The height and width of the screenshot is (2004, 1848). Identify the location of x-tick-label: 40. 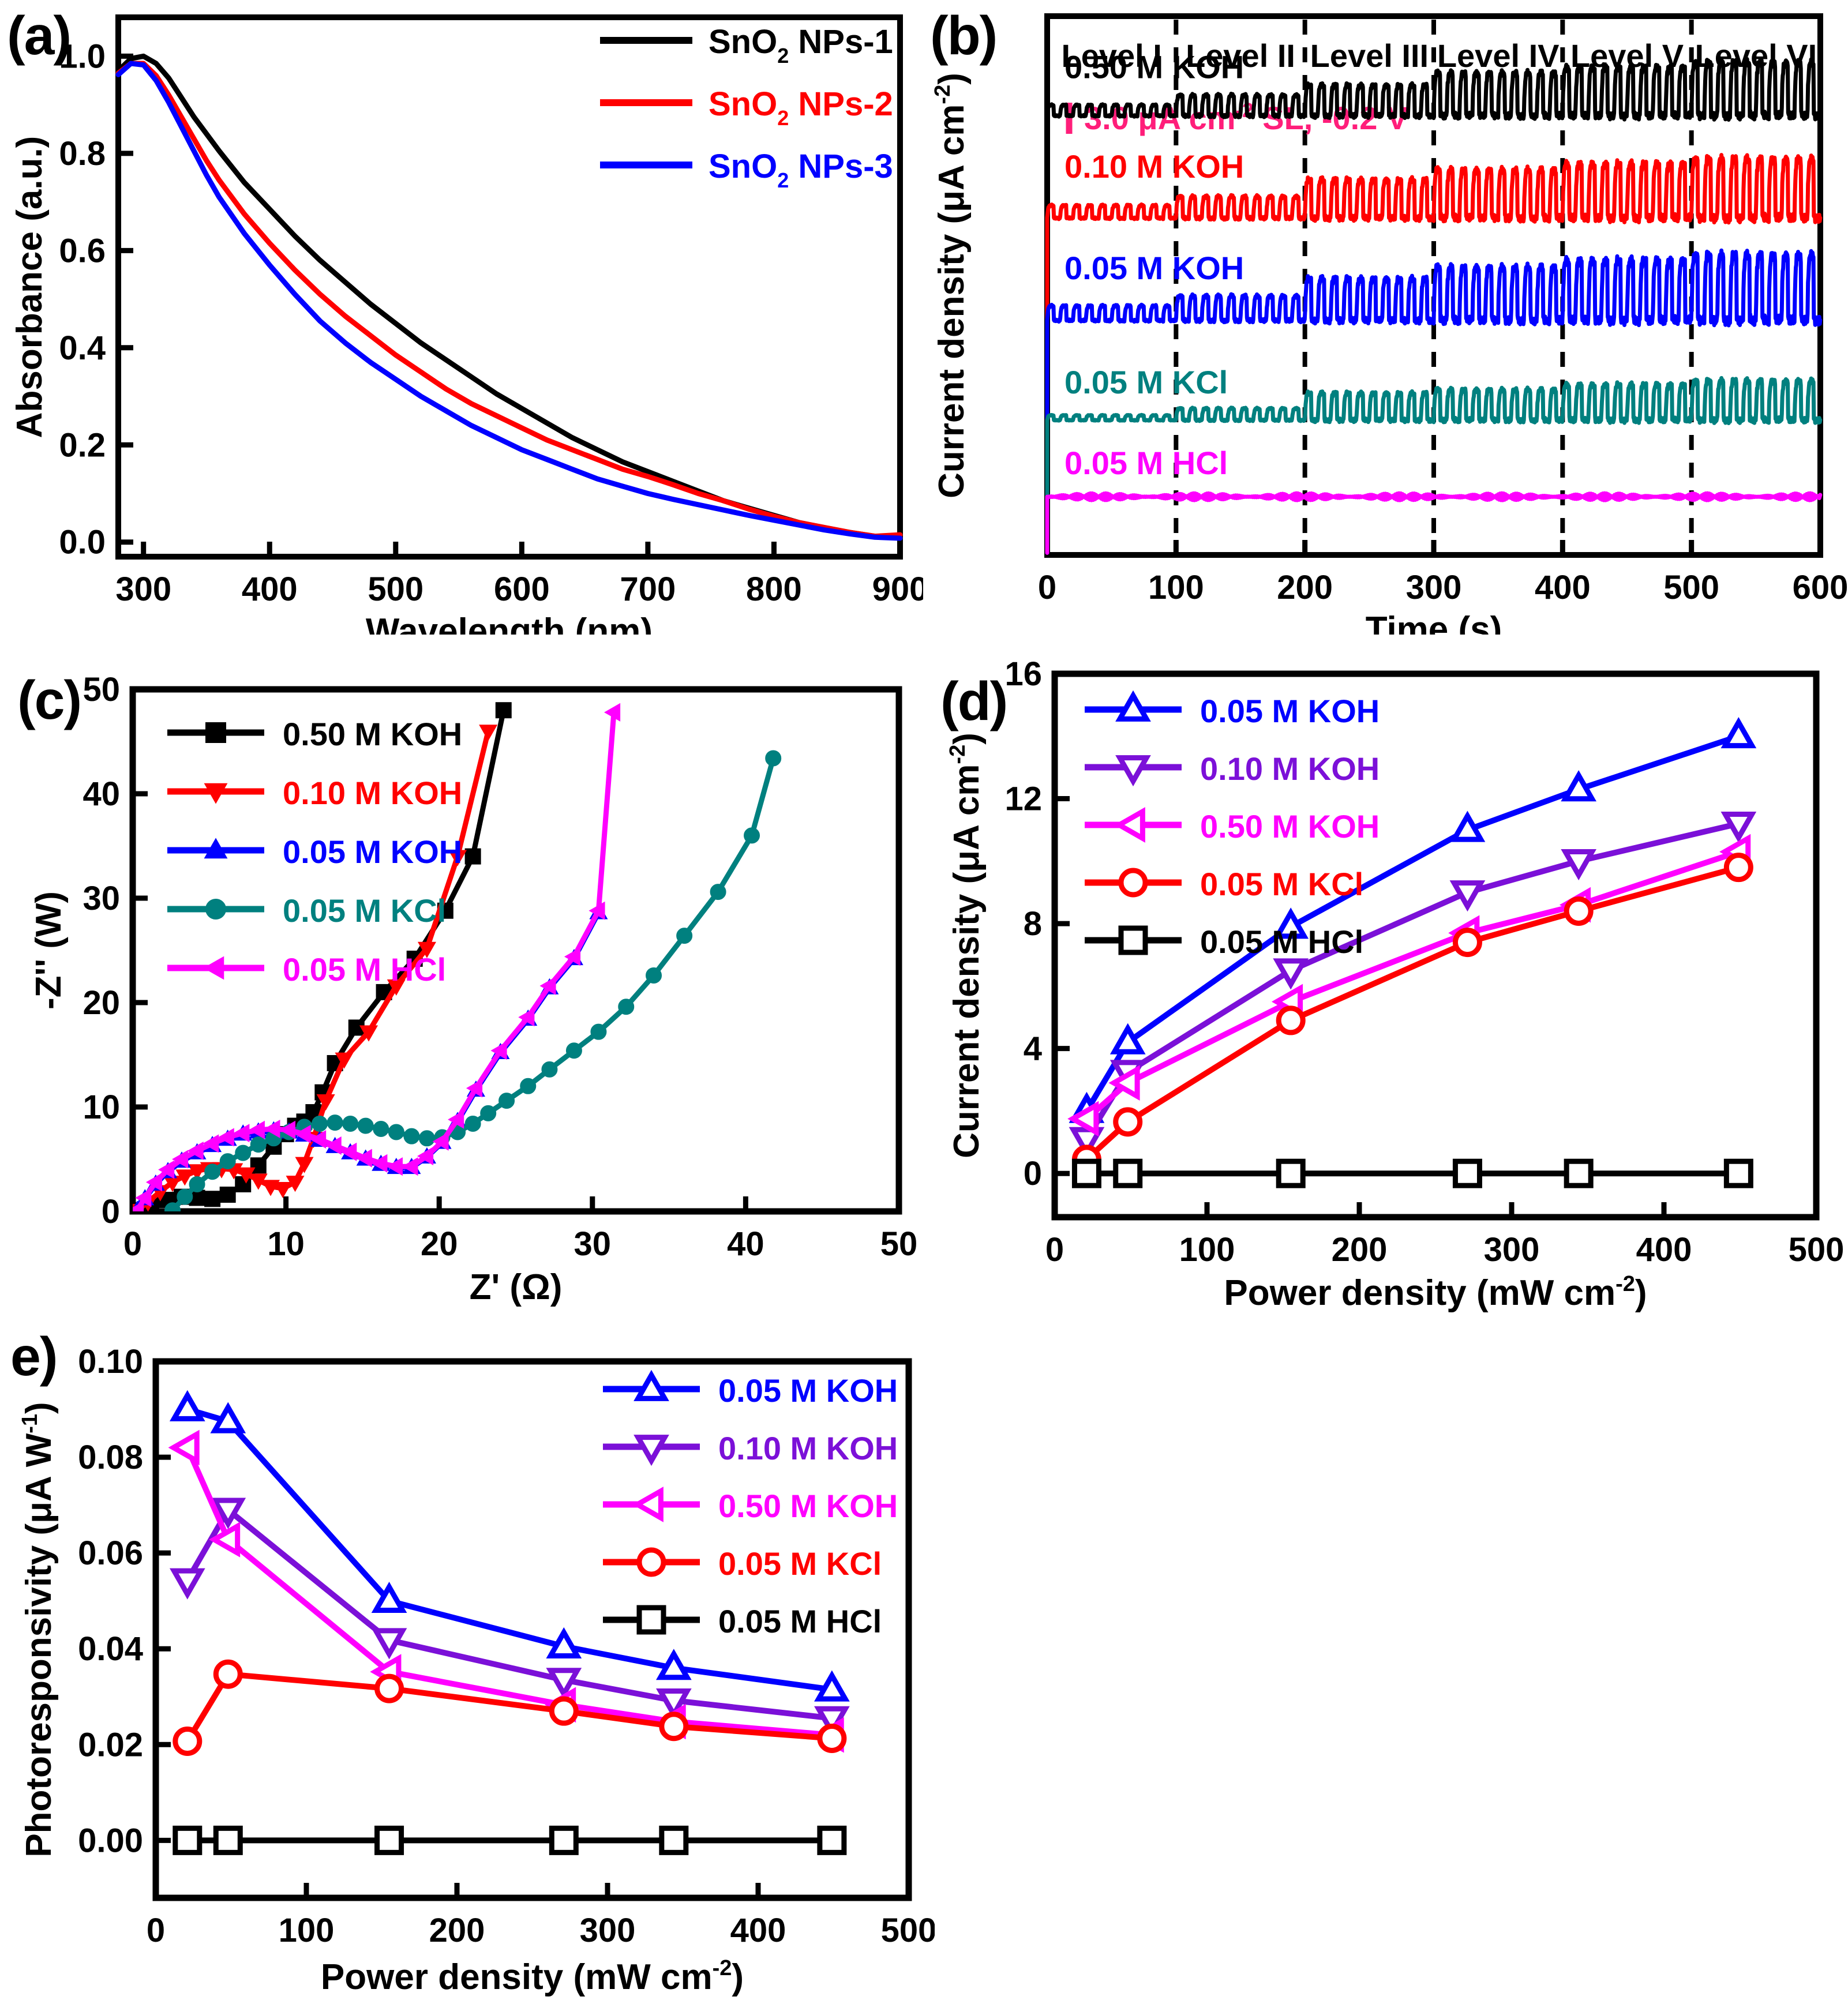
(746, 1244).